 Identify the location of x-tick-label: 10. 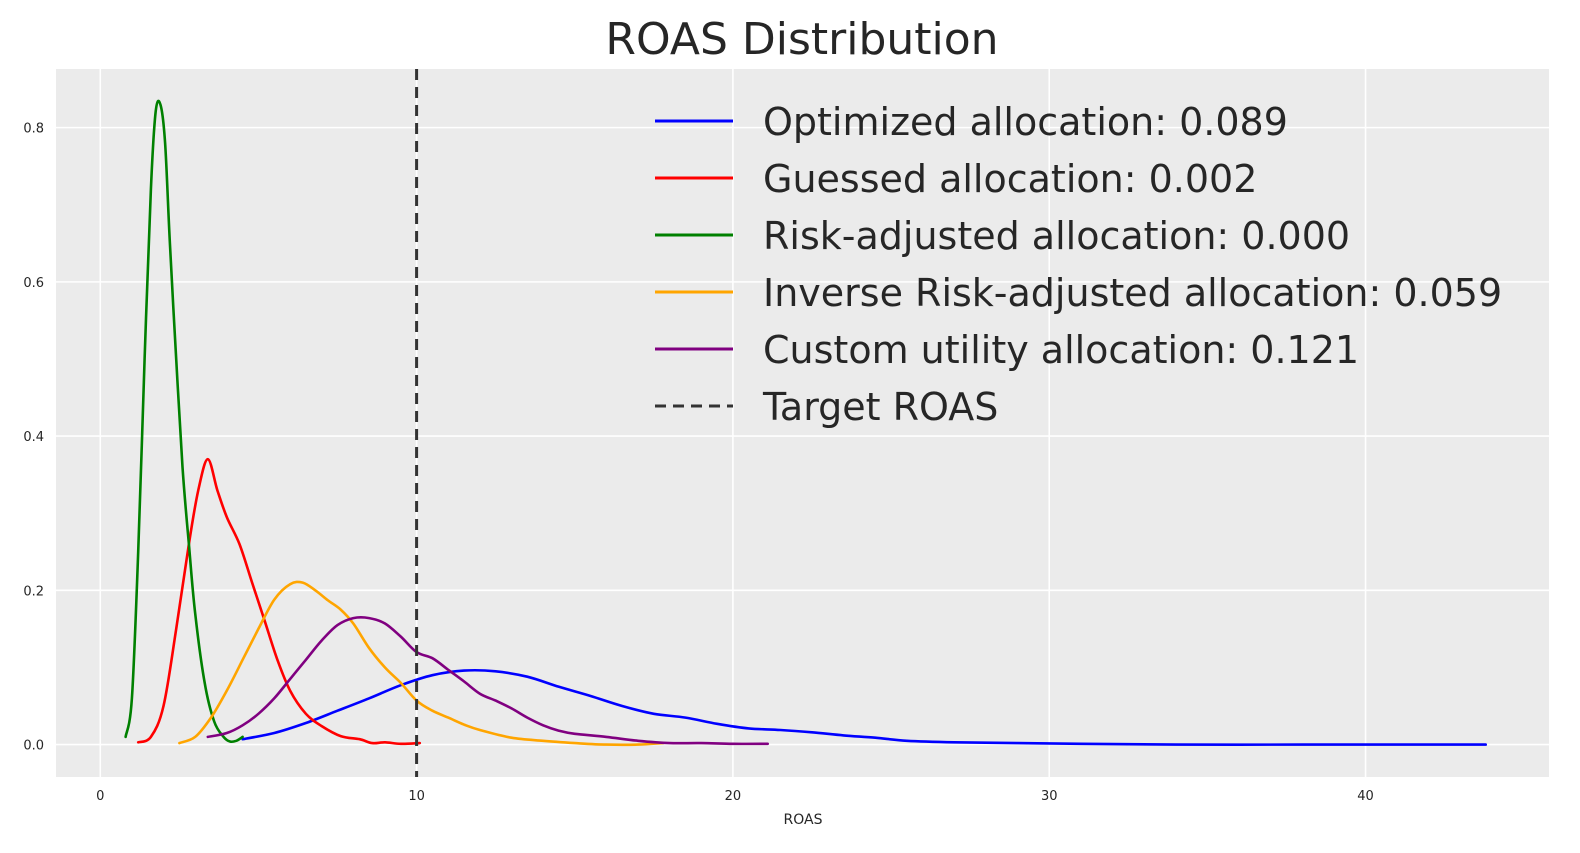
(416, 796).